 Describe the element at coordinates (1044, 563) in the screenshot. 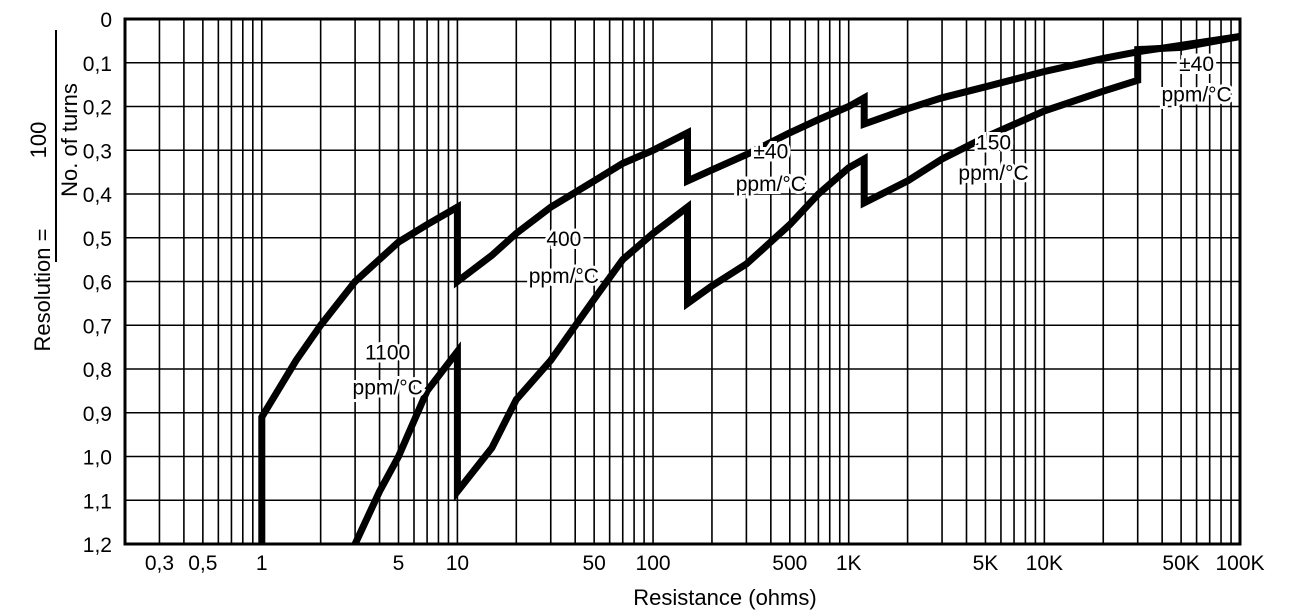

I see `x-tick-label: 10K` at that location.